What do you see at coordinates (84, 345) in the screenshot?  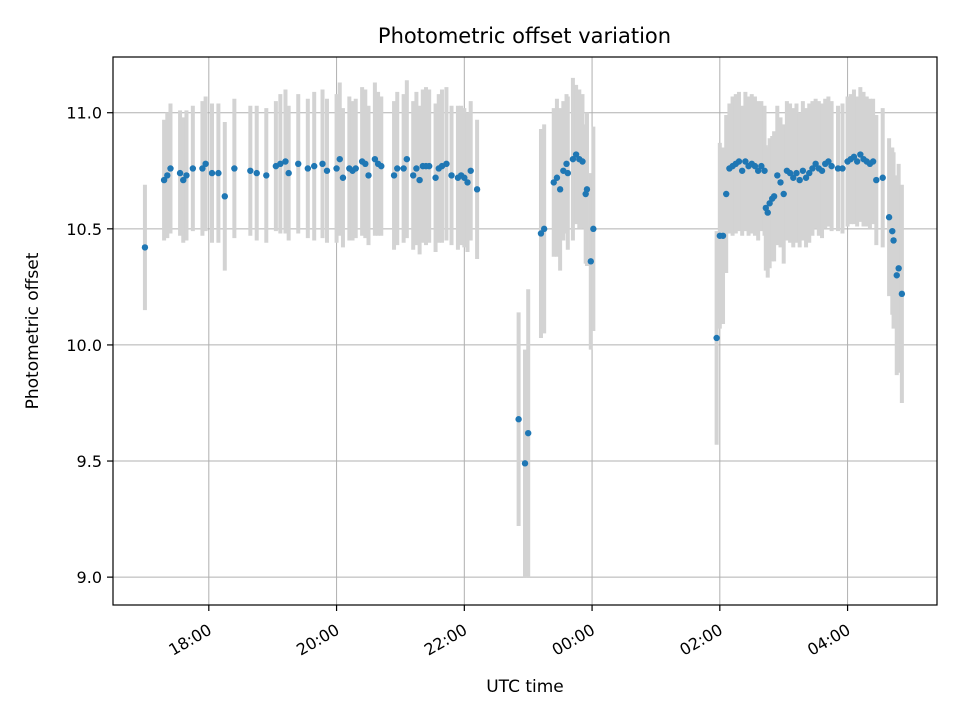 I see `y-tick-label: 10.0` at bounding box center [84, 345].